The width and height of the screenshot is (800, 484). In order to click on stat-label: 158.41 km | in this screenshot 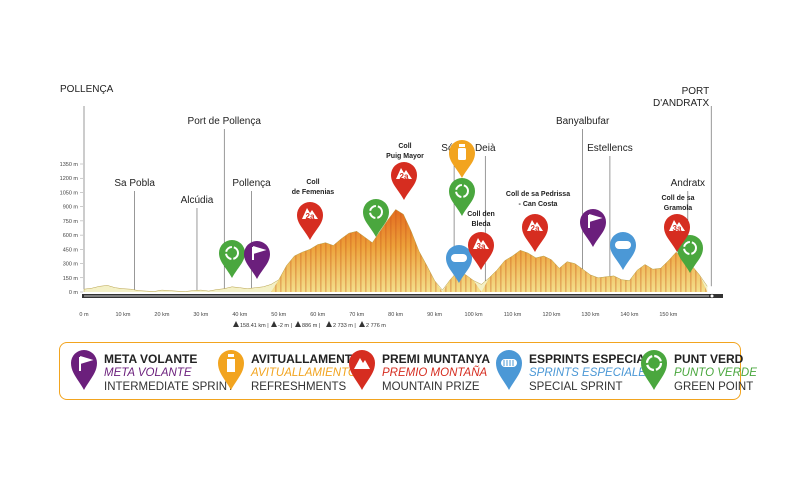, I will do `click(254, 326)`.